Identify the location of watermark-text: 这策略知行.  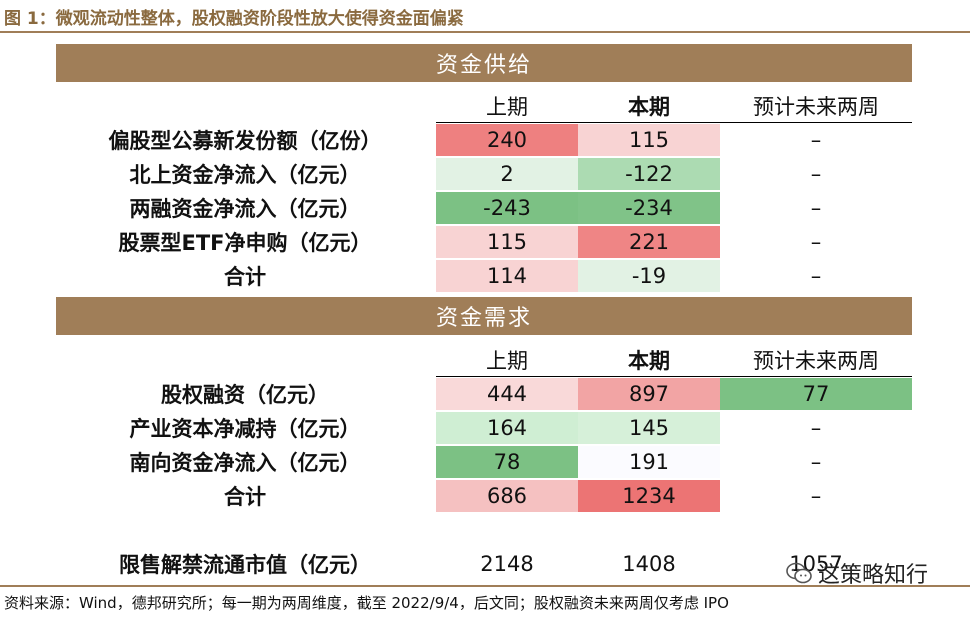
(873, 575).